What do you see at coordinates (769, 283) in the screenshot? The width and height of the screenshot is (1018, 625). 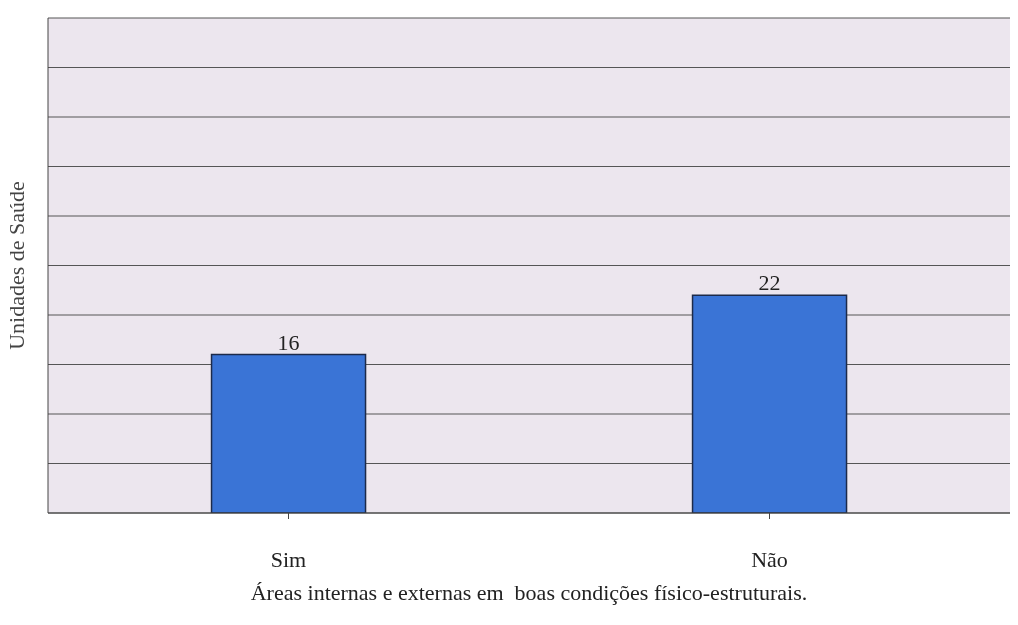 I see `data-label: 22` at bounding box center [769, 283].